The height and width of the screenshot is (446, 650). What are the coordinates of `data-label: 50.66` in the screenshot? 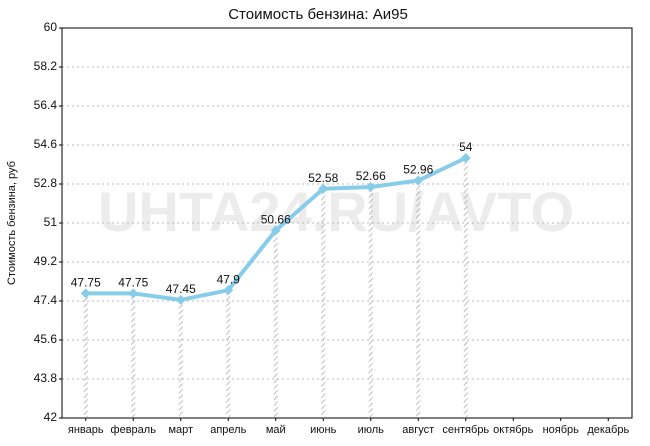 It's located at (276, 220).